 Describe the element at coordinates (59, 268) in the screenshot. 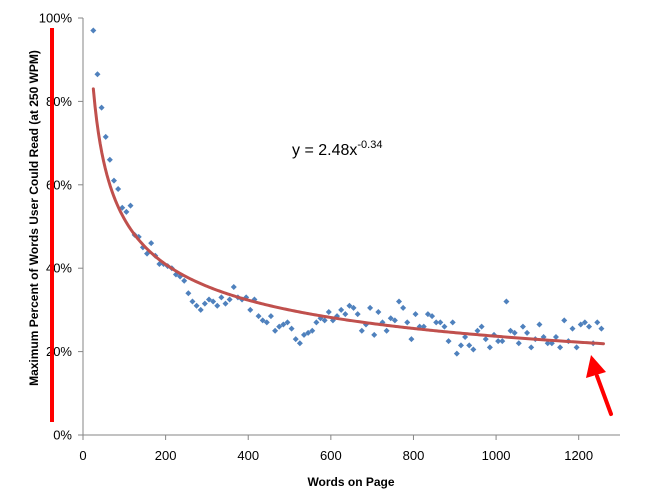

I see `y-tick-label: 40%` at that location.